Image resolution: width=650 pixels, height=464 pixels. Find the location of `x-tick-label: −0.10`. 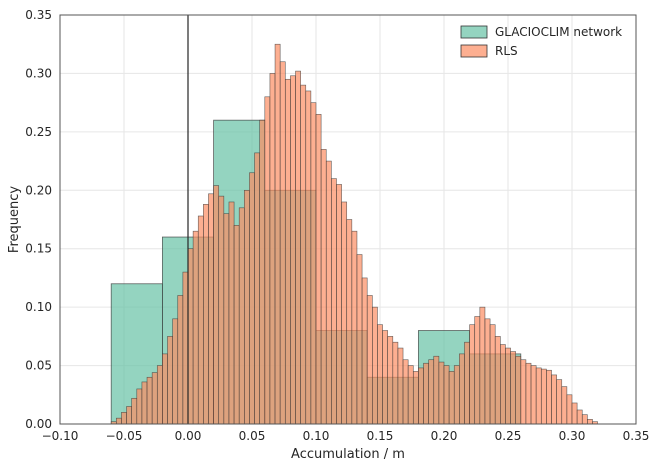

x-tick-label: −0.10 is located at coordinates (60, 436).